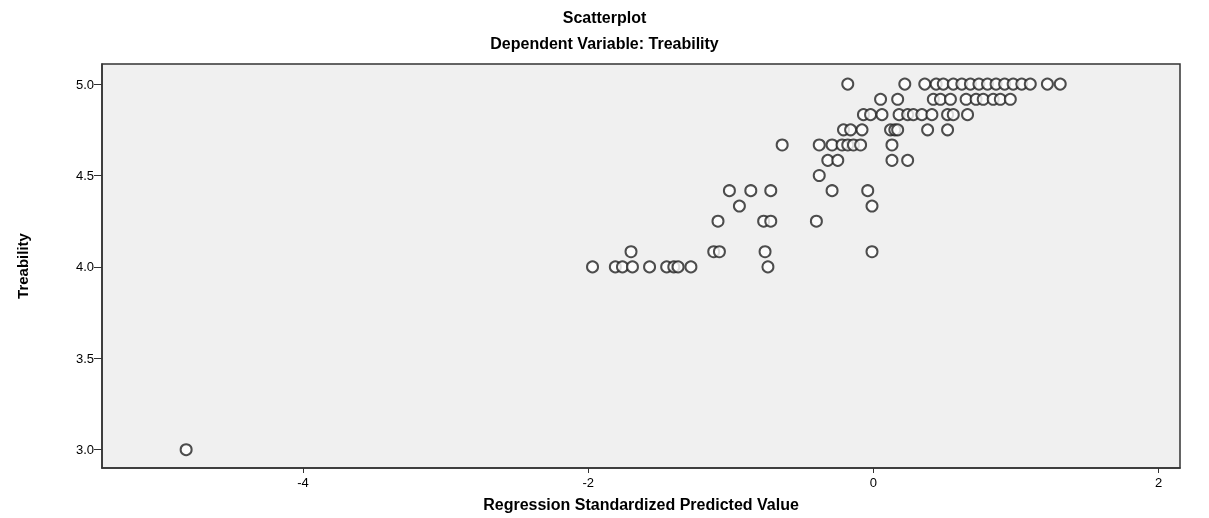 Image resolution: width=1209 pixels, height=518 pixels. Describe the element at coordinates (84, 450) in the screenshot. I see `y-tick-label: 3.0` at that location.